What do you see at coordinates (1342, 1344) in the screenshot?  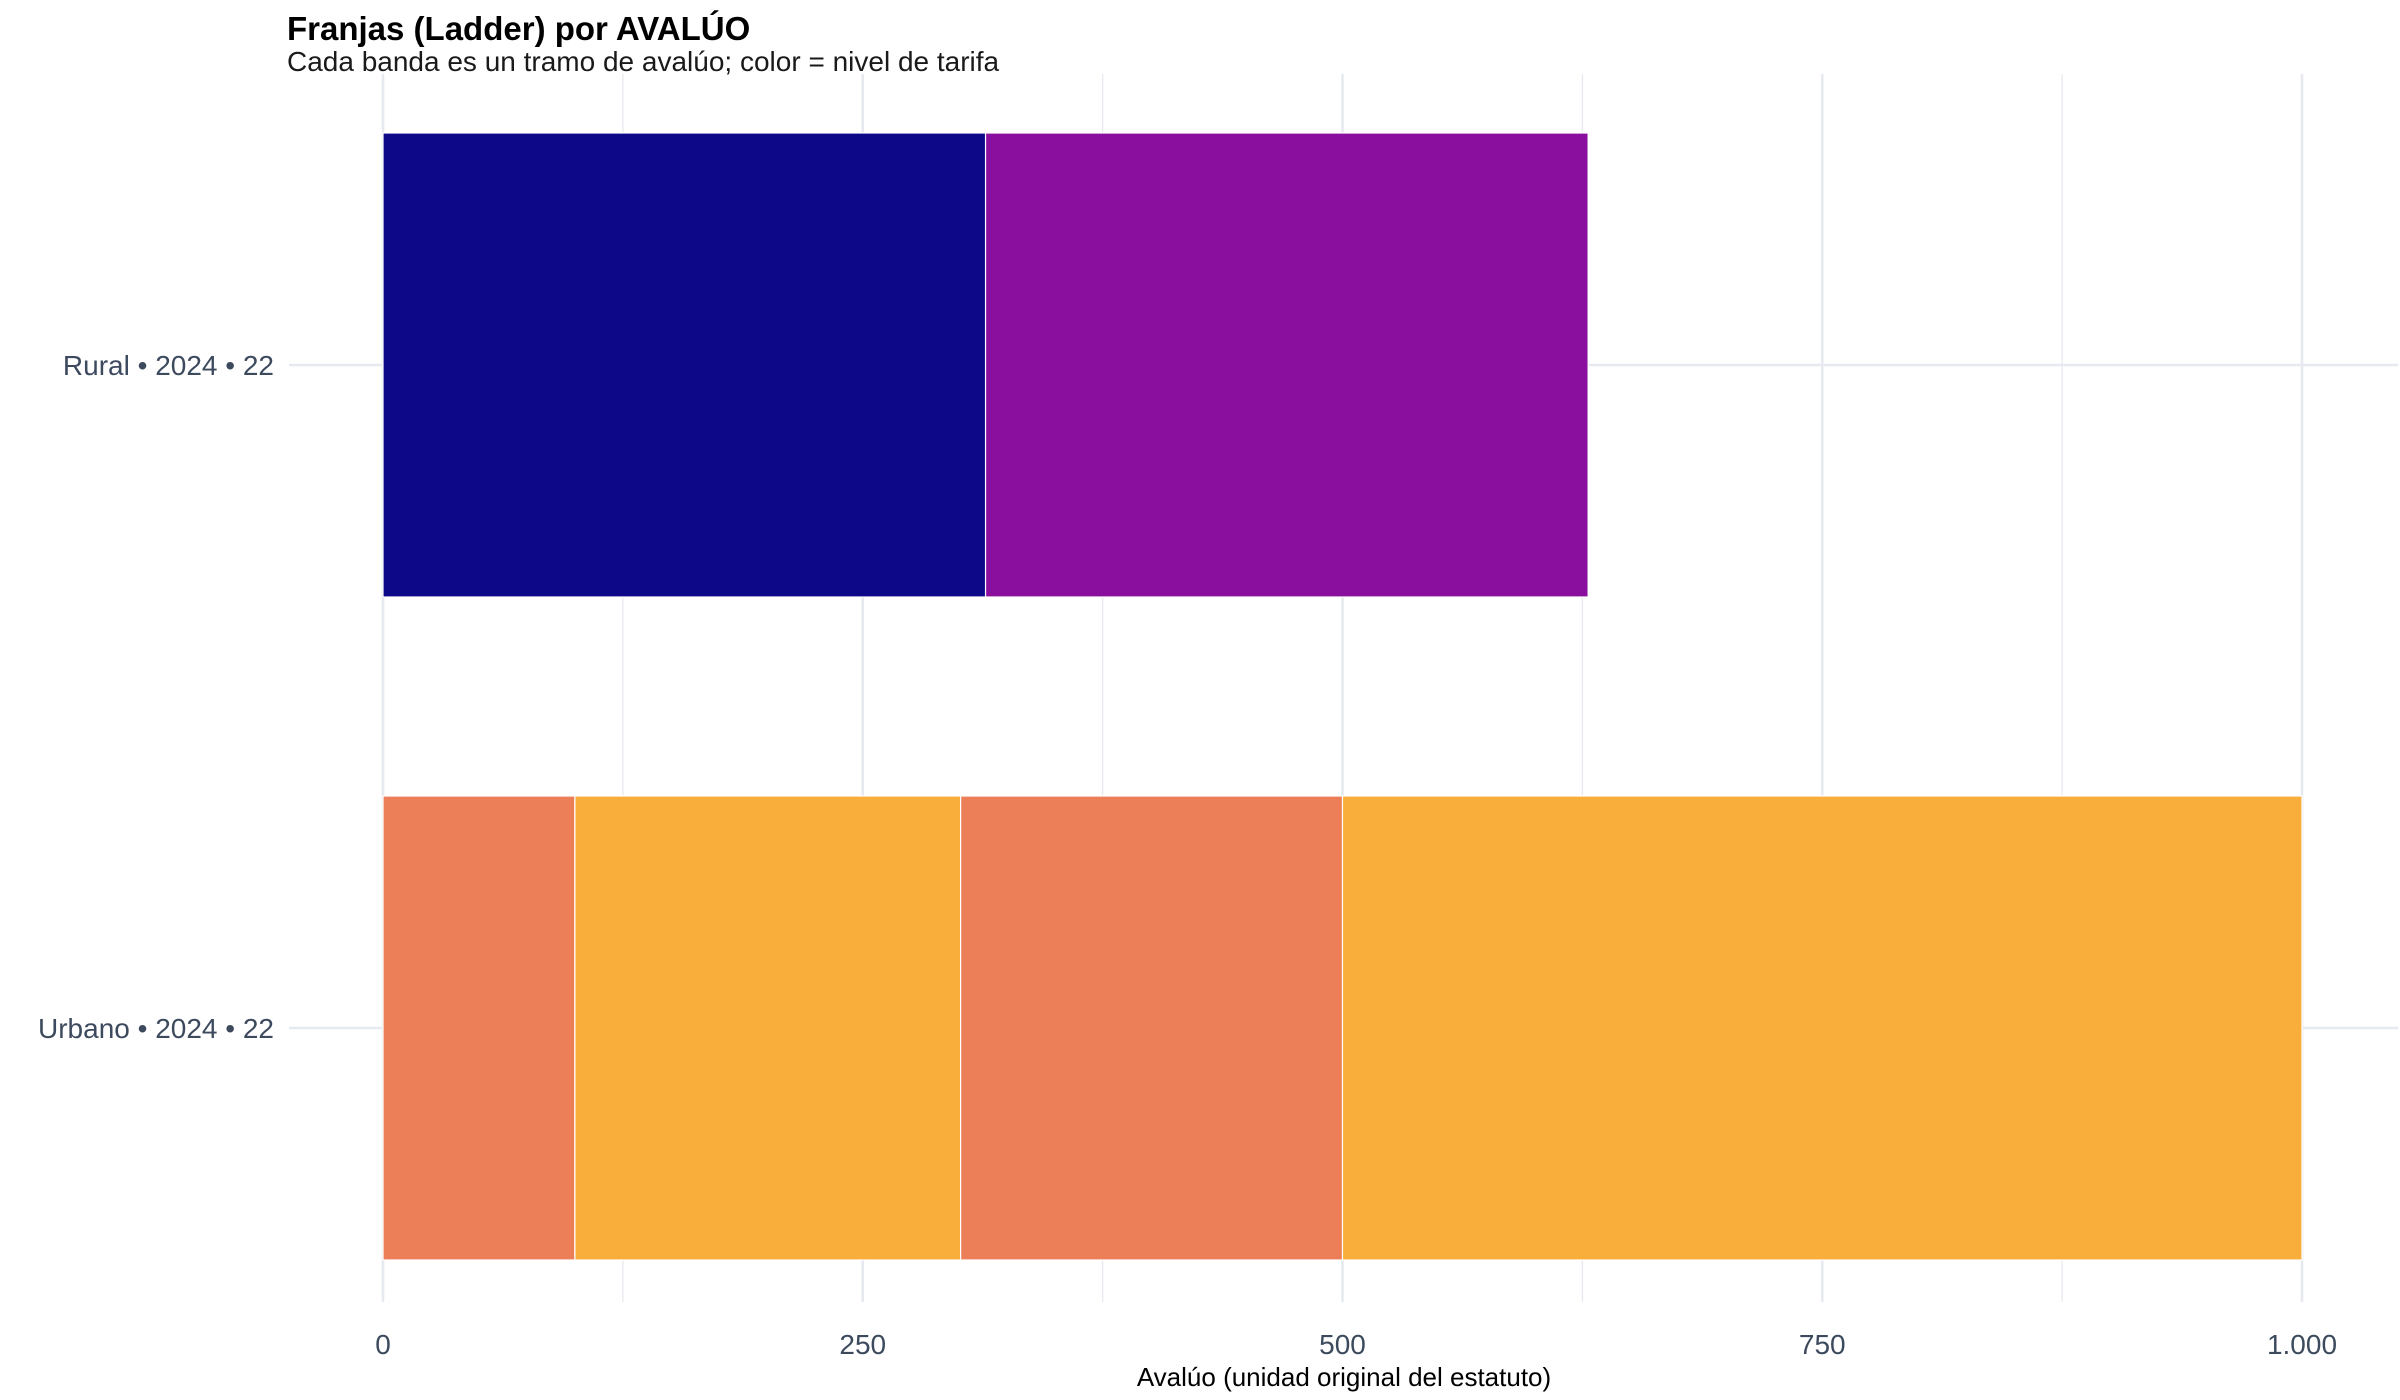 I see `x-tick-label: 500` at bounding box center [1342, 1344].